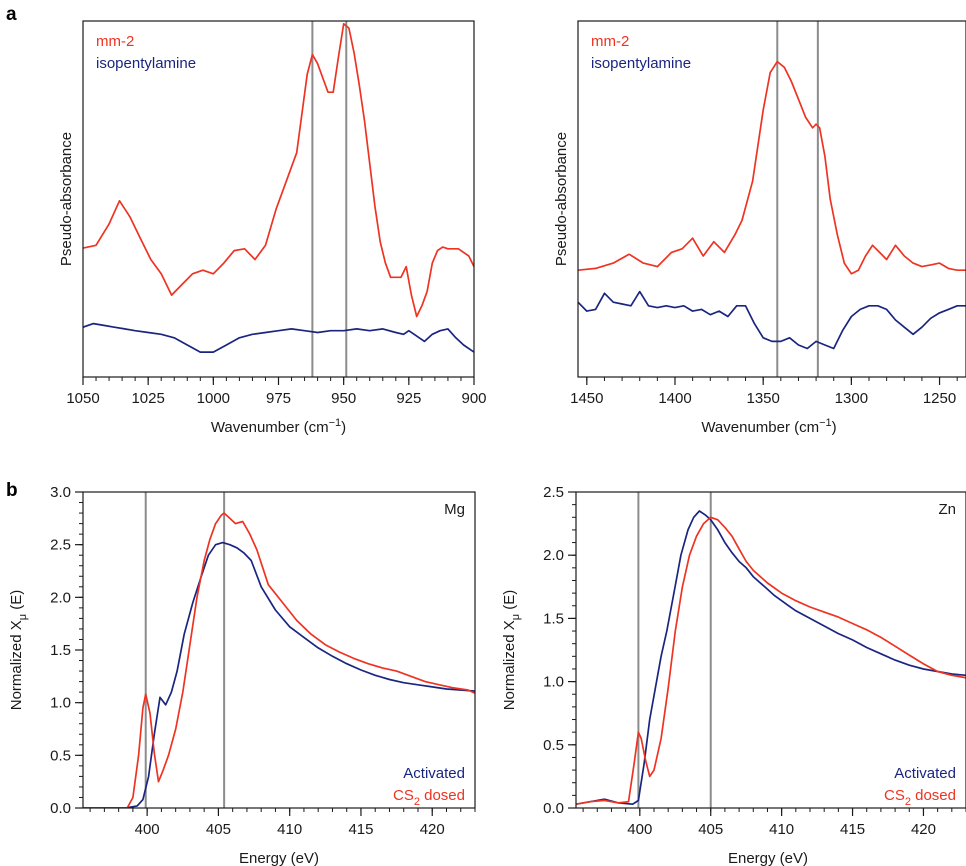  Describe the element at coordinates (343, 398) in the screenshot. I see `x-tick-label: 950` at that location.